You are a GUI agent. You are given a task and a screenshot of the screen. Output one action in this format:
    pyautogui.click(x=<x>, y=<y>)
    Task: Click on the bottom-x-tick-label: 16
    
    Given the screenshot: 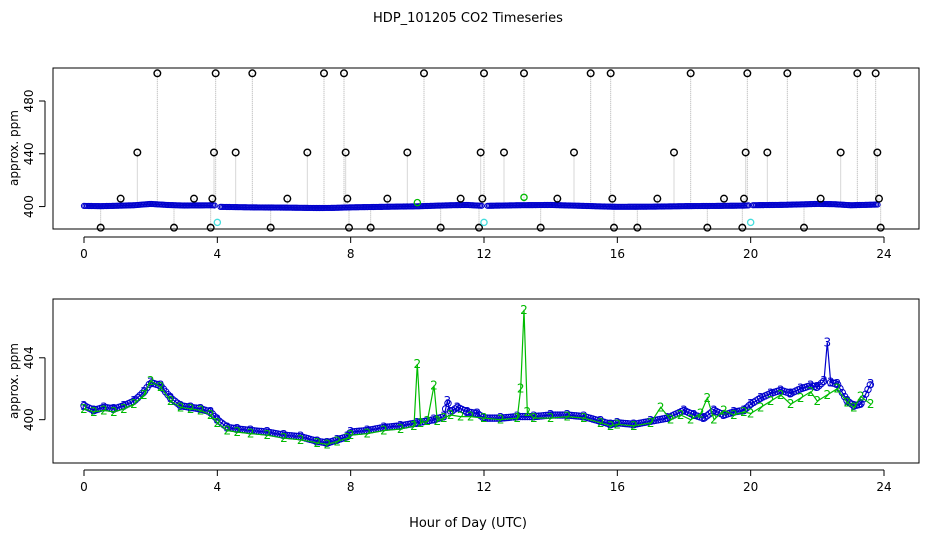 What is the action you would take?
    pyautogui.click(x=617, y=487)
    